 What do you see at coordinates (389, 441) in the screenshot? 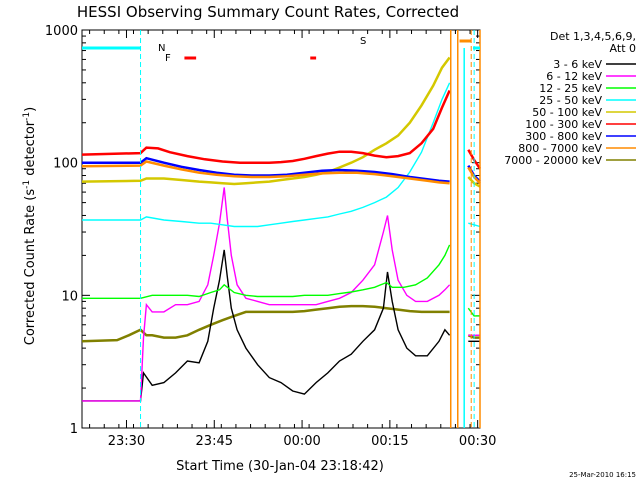
I see `x-tick-label: 00:15` at bounding box center [389, 441].